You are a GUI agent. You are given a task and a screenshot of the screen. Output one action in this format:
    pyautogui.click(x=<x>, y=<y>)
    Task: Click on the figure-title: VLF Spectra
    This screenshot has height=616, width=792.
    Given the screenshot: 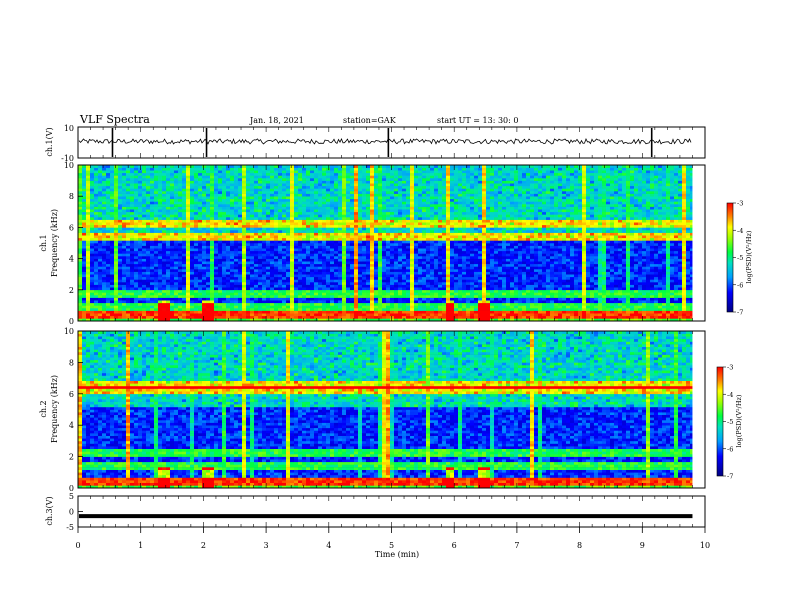 What is the action you would take?
    pyautogui.click(x=114, y=119)
    